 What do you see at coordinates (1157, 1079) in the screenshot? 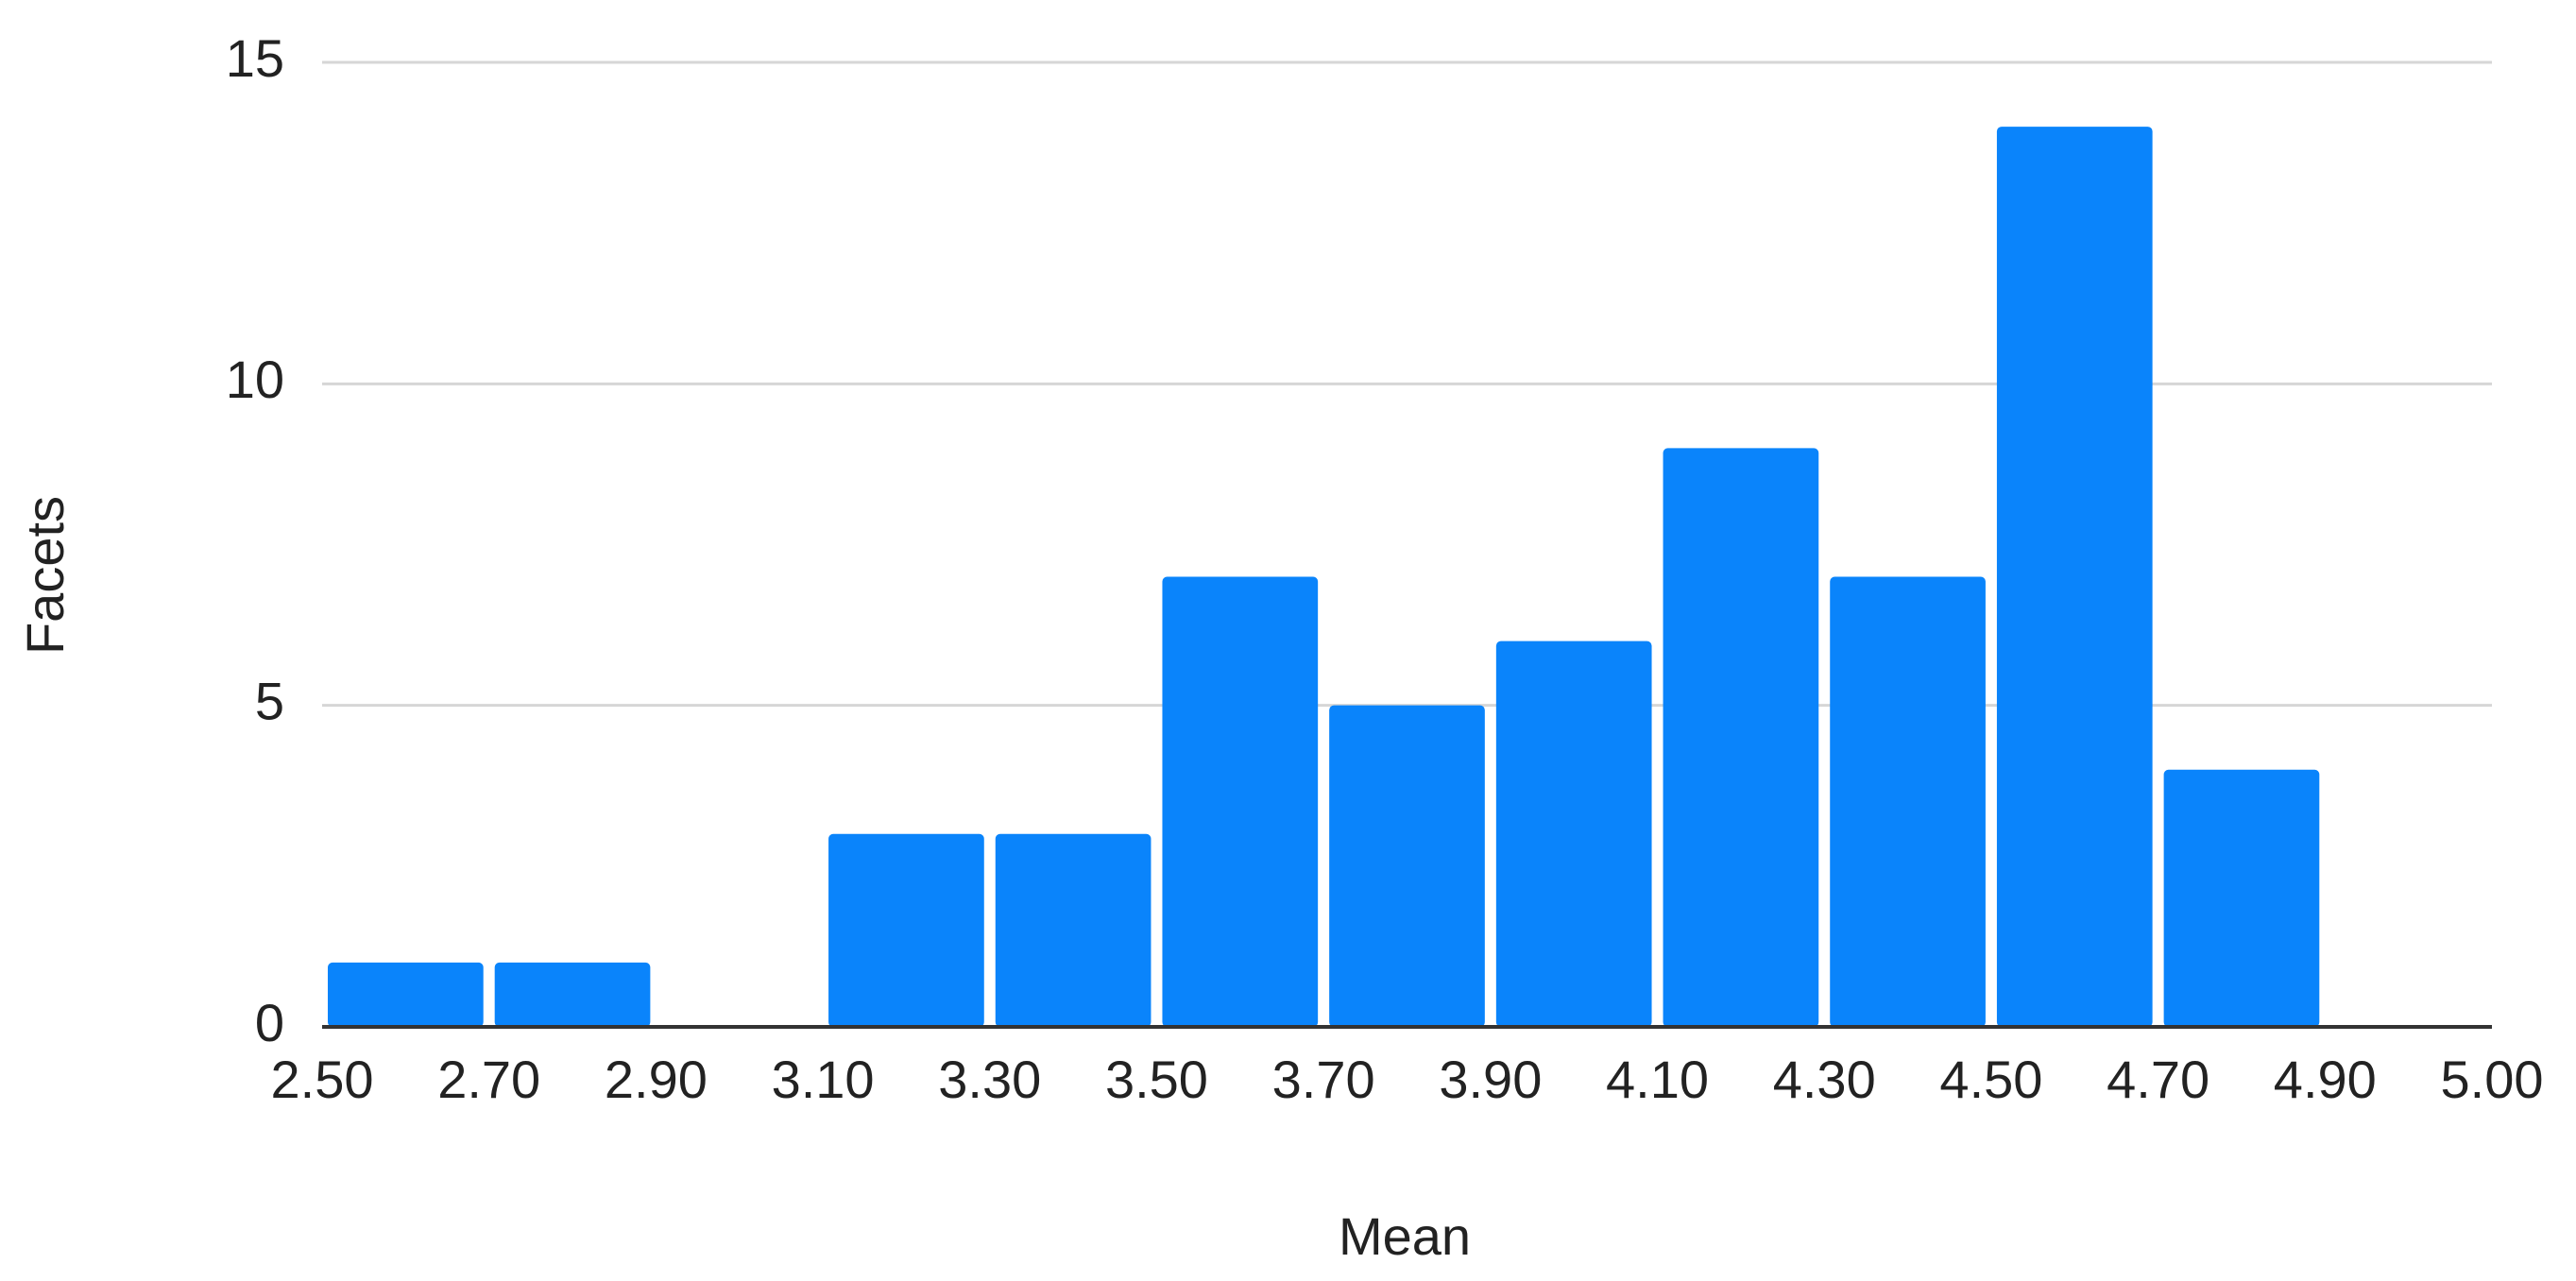
I see `x-tick-label: 3.50` at bounding box center [1157, 1079].